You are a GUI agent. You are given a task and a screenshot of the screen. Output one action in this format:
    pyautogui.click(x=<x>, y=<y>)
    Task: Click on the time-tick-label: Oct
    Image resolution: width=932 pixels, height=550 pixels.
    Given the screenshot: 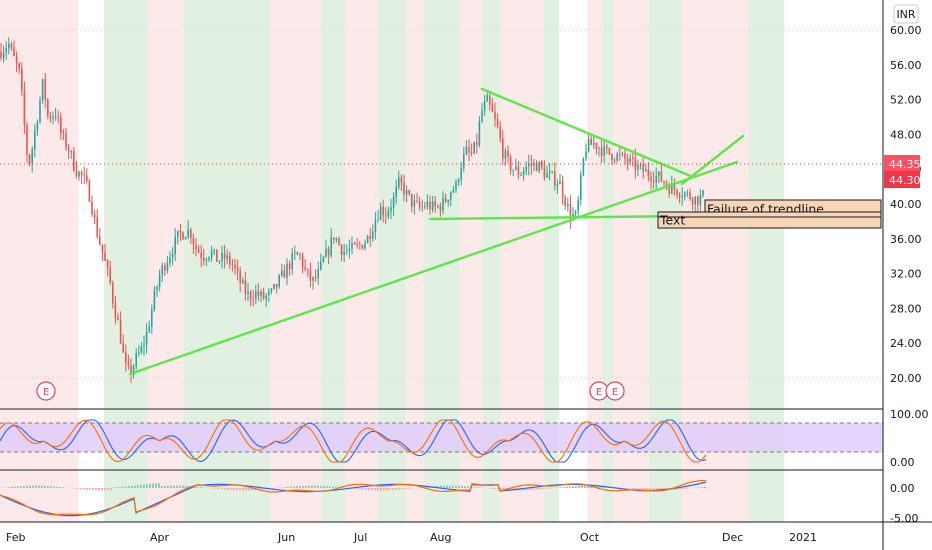 What is the action you would take?
    pyautogui.click(x=590, y=537)
    